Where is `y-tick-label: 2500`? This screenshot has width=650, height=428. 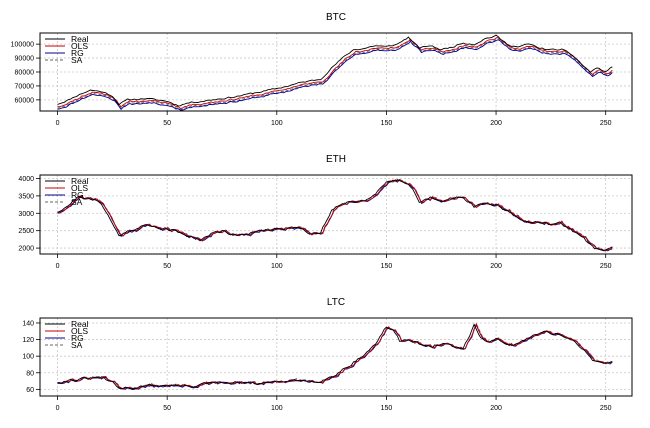
y-tick-label: 2500 is located at coordinates (26, 231).